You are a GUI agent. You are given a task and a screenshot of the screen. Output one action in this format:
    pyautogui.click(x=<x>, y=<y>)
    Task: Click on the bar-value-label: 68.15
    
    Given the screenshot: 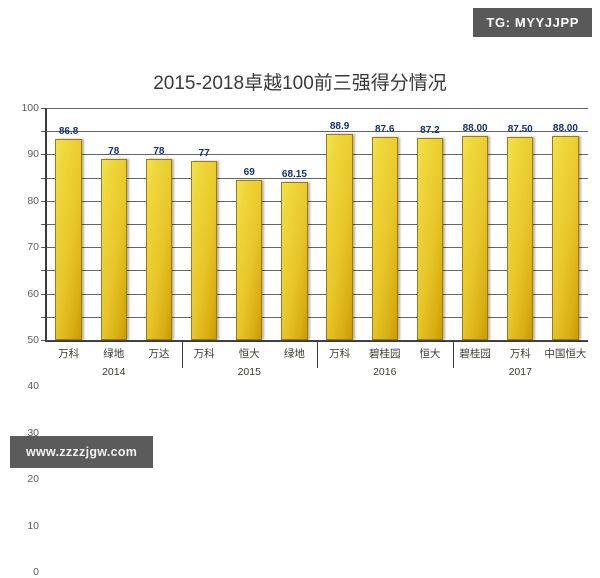 What is the action you would take?
    pyautogui.click(x=294, y=174)
    